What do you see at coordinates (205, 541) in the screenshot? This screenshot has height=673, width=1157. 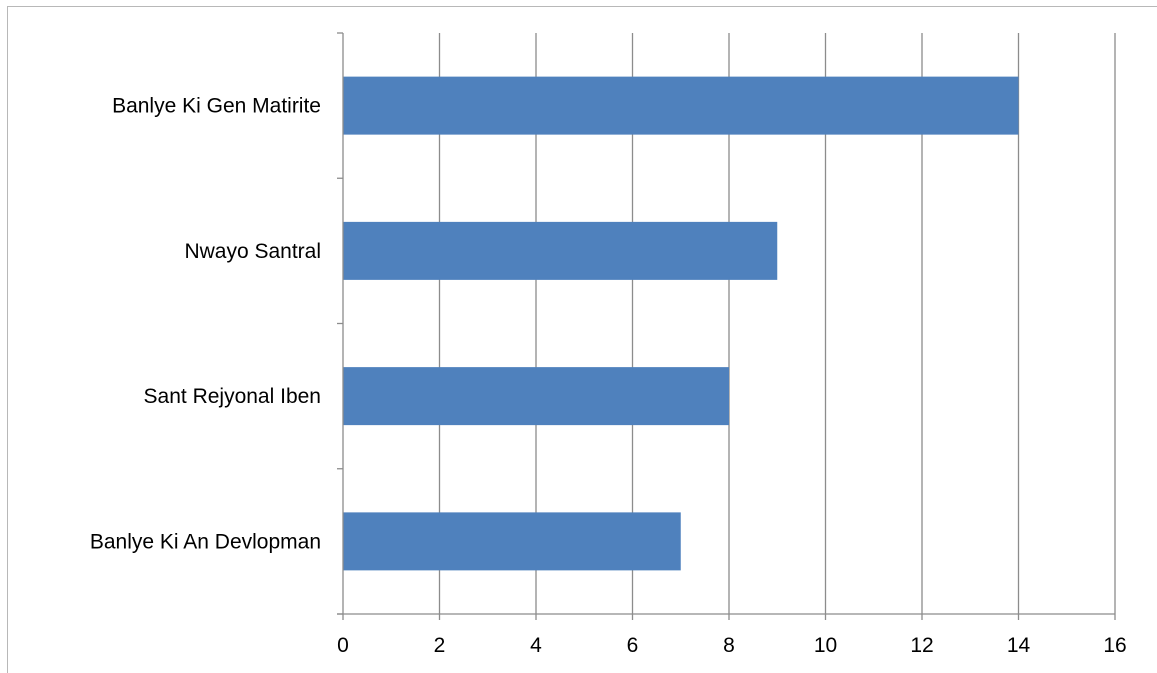 I see `category-label-3: Banlye Ki An Devlopman` at bounding box center [205, 541].